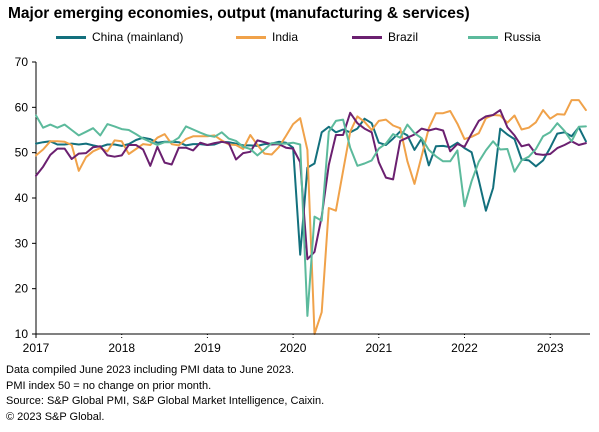 The image size is (599, 432). Describe the element at coordinates (267, 37) in the screenshot. I see `legend-item-india: India` at that location.